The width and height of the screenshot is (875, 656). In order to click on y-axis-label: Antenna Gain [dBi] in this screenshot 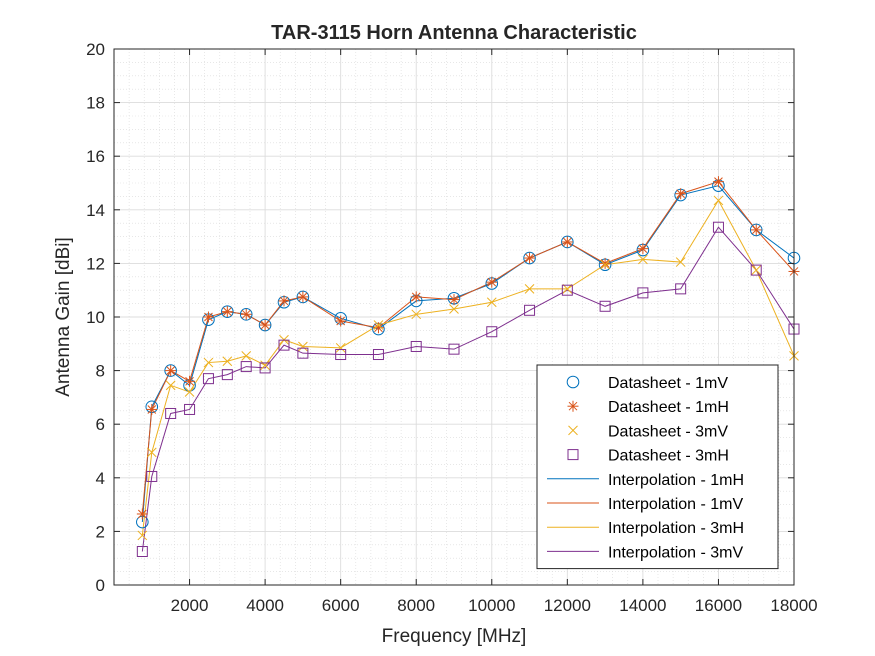, I will do `click(63, 317)`.